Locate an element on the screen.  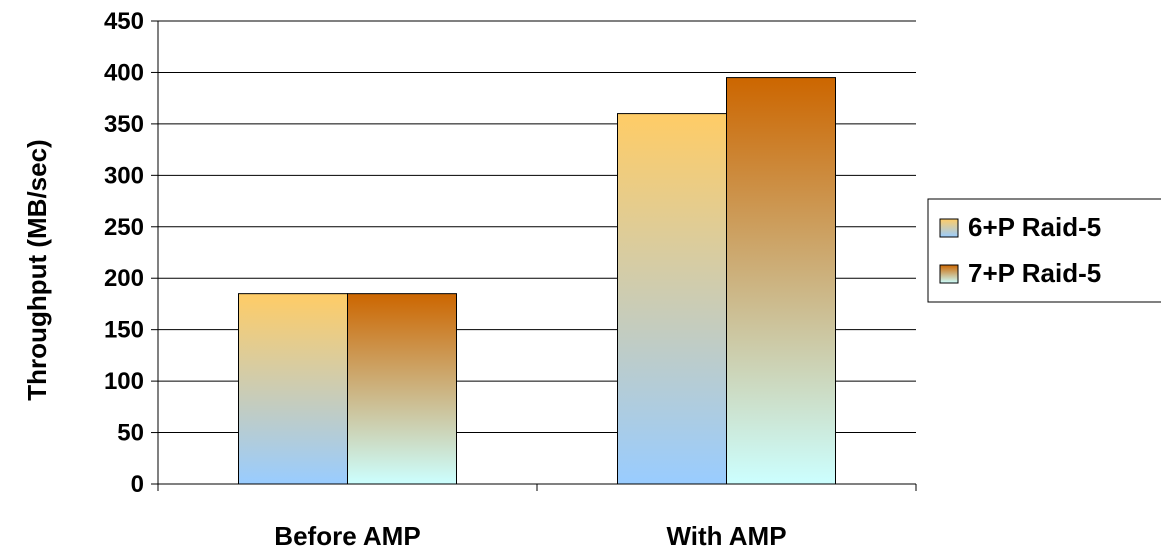
legend-box is located at coordinates (1044, 250).